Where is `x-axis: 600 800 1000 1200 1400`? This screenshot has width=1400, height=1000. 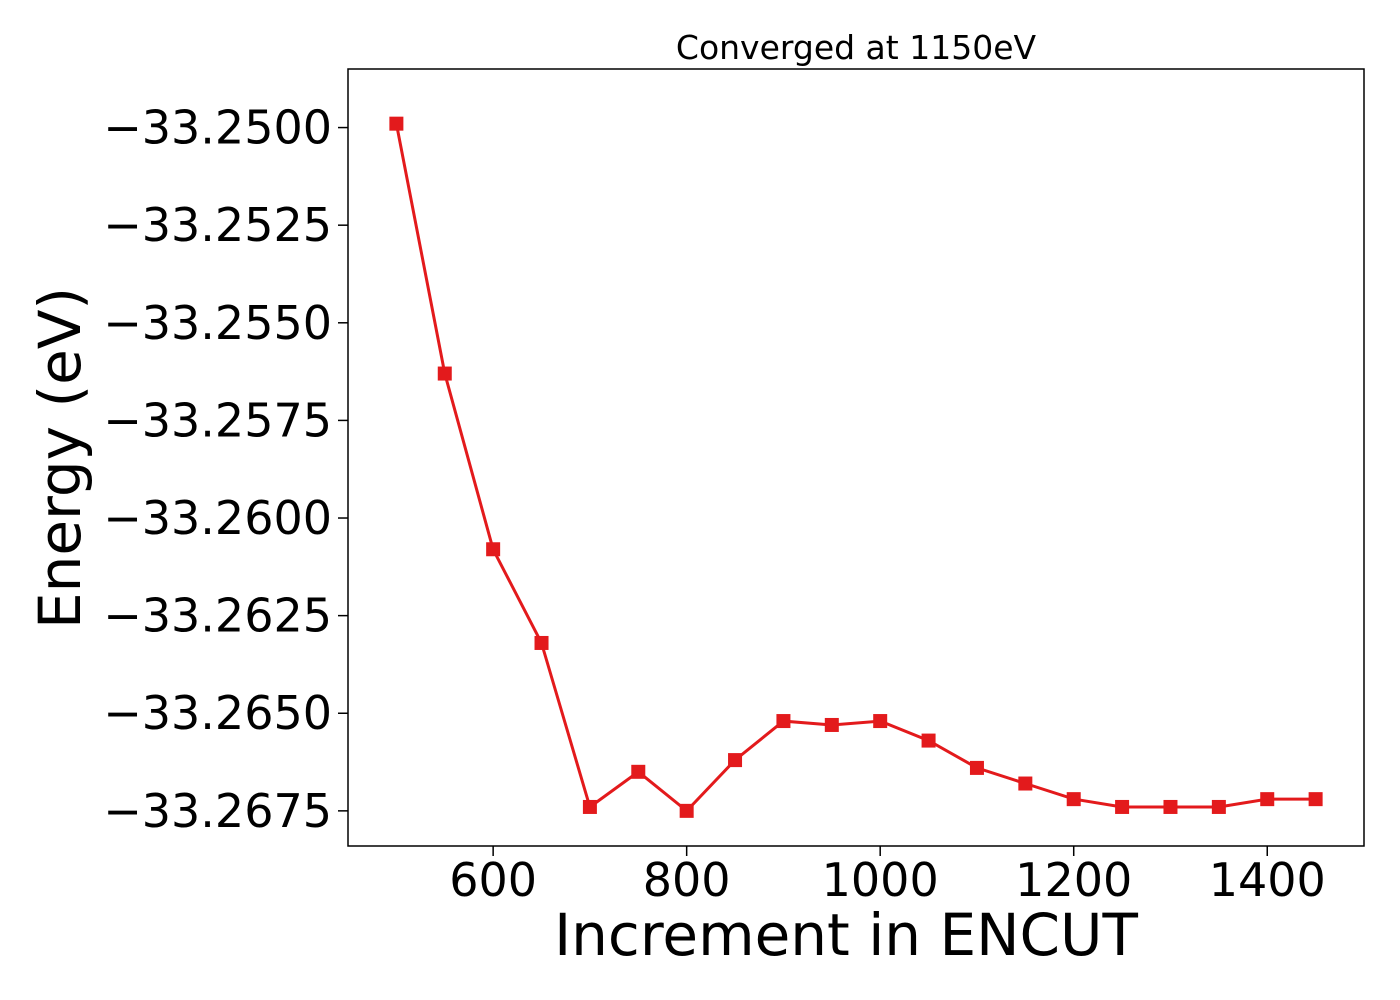 x-axis: 600 800 1000 1200 1400 is located at coordinates (887, 876).